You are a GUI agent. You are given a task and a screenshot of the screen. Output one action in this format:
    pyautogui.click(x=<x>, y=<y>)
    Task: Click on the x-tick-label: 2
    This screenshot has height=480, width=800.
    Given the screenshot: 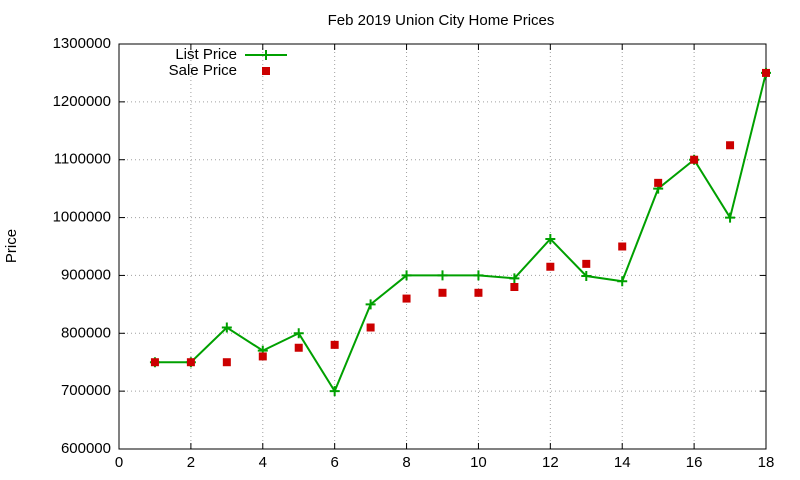 What is the action you would take?
    pyautogui.click(x=191, y=462)
    